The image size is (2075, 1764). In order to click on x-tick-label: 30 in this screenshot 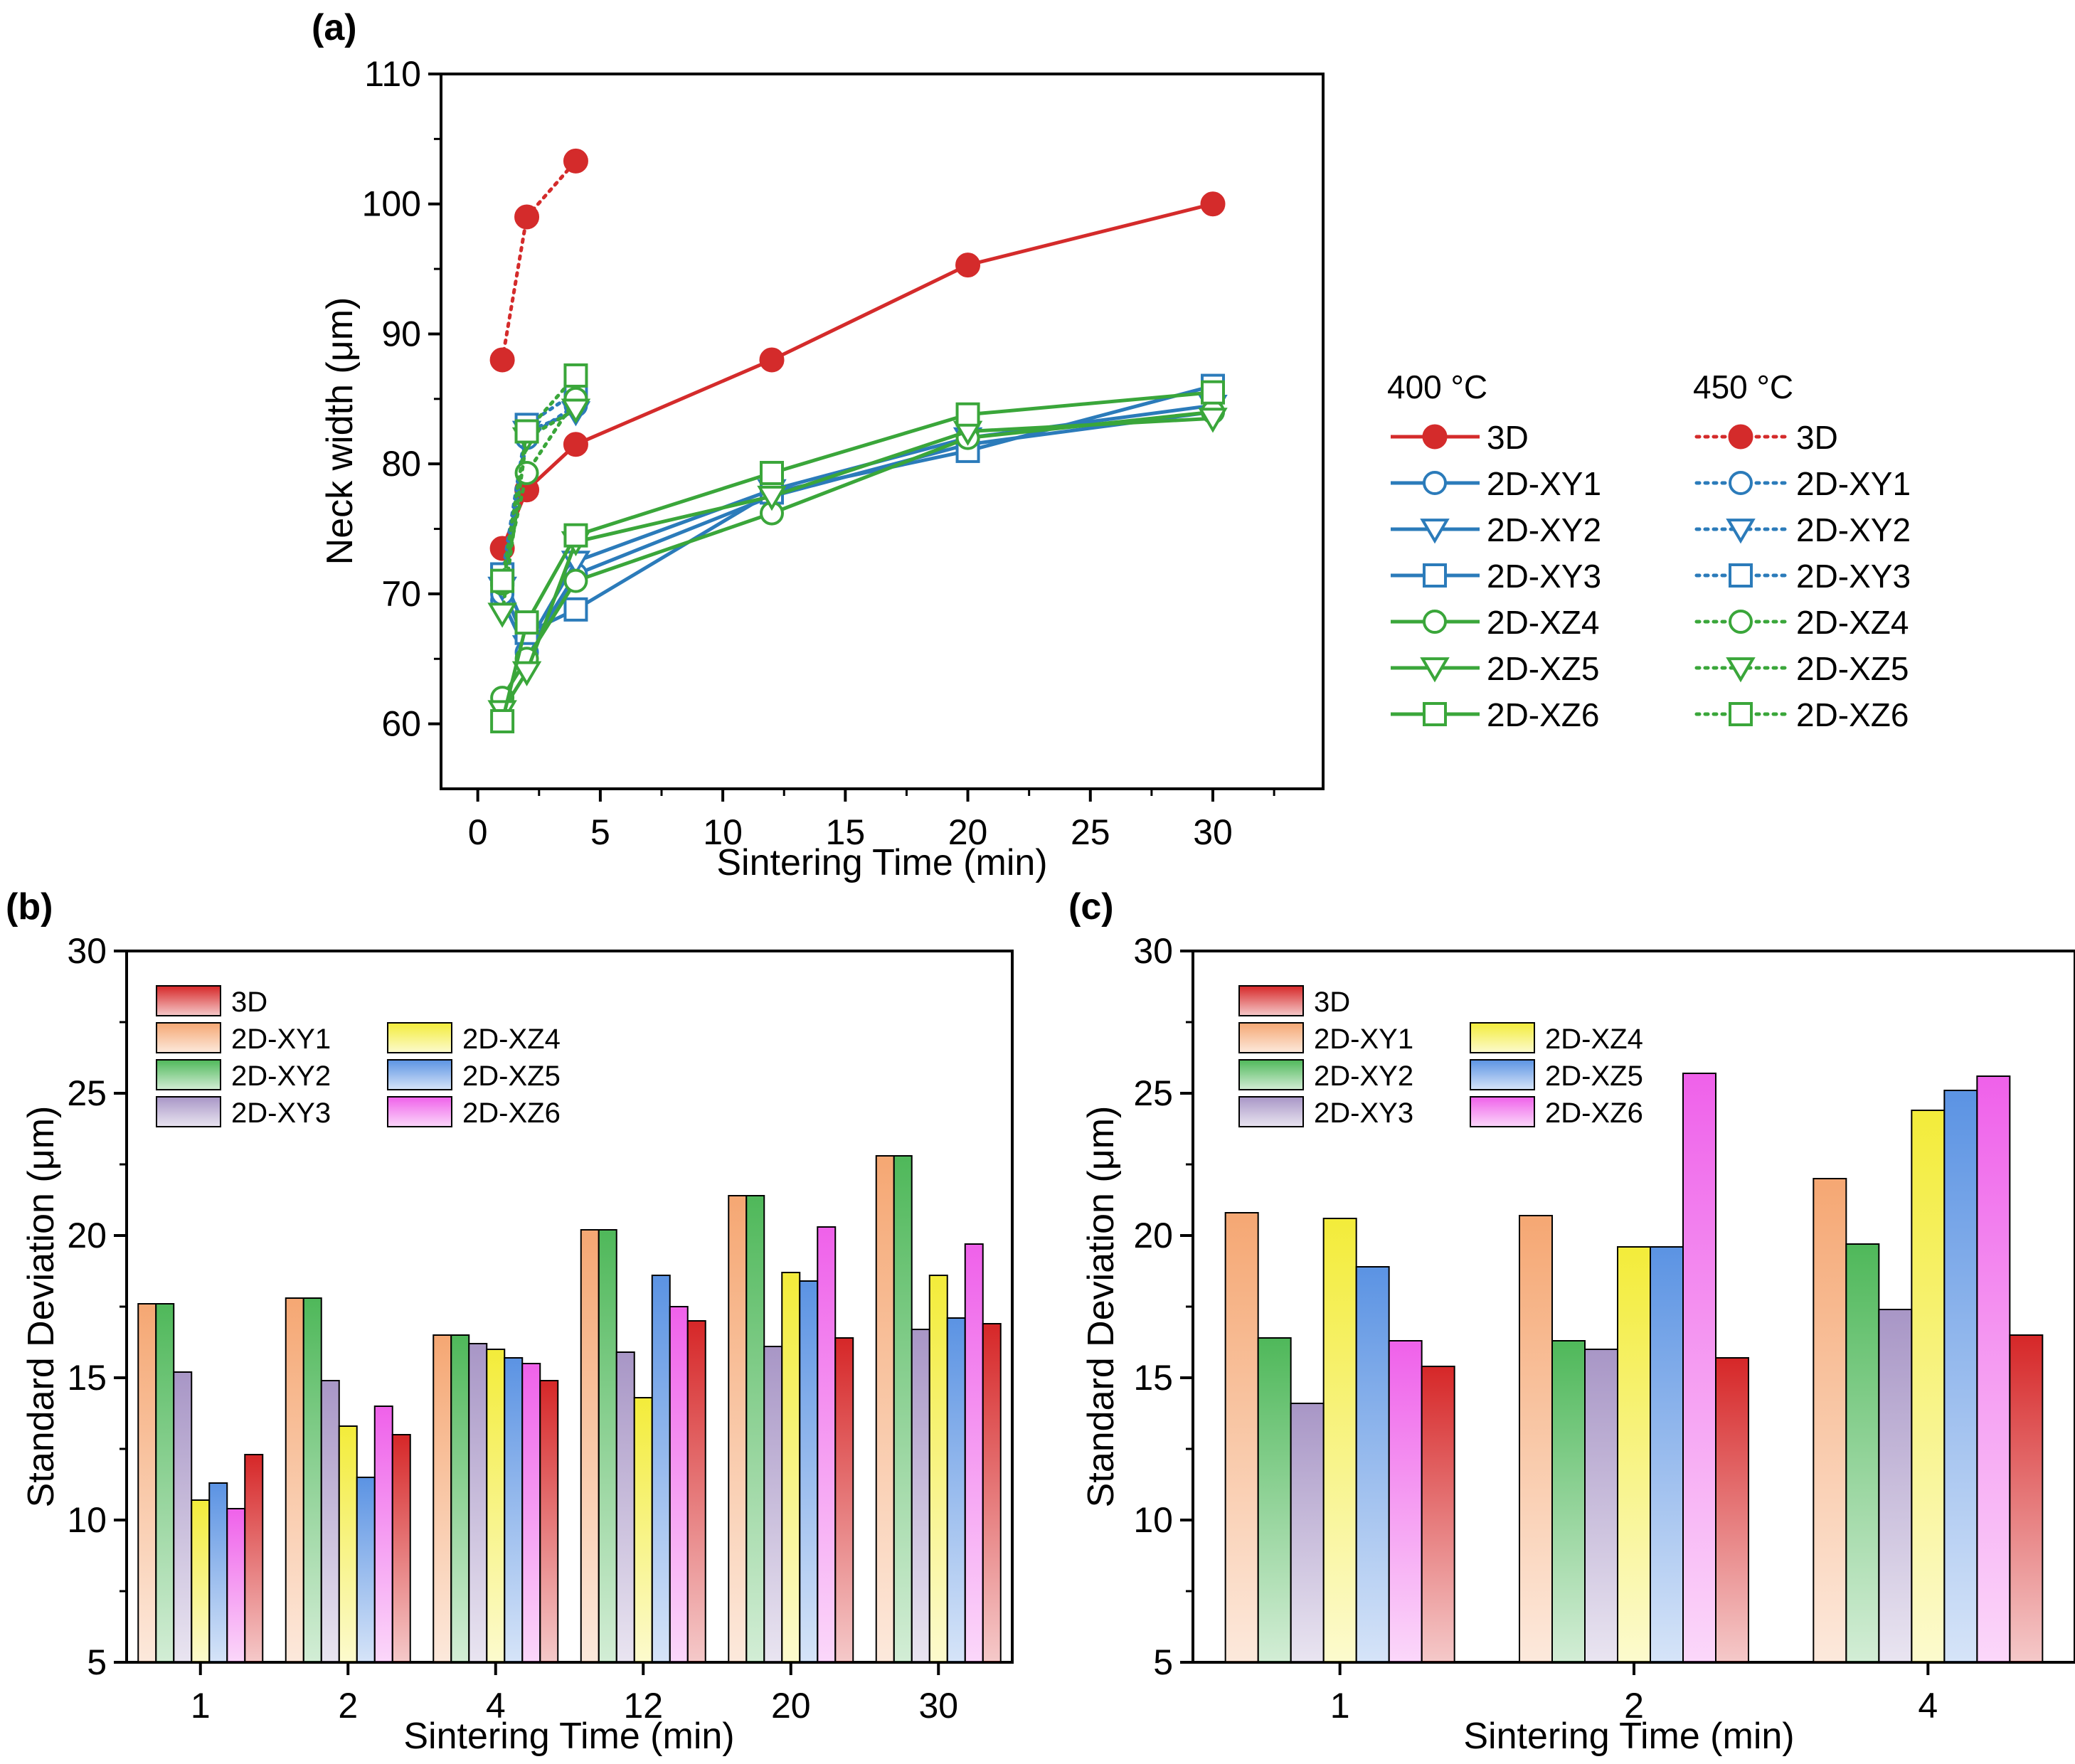, I will do `click(938, 1706)`.